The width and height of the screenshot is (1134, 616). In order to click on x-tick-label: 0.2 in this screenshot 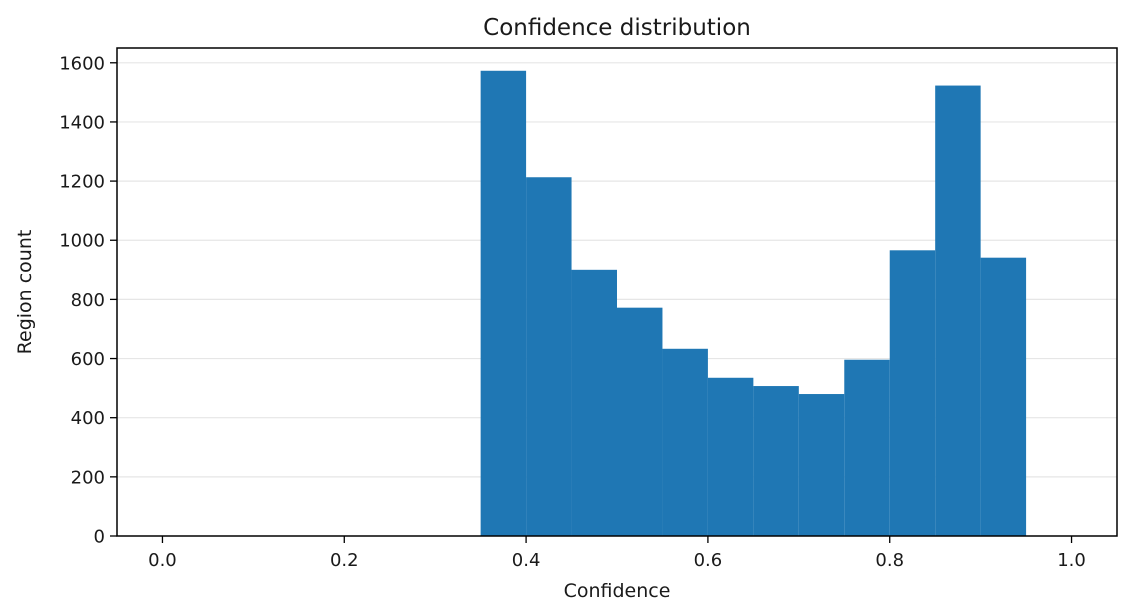, I will do `click(344, 560)`.